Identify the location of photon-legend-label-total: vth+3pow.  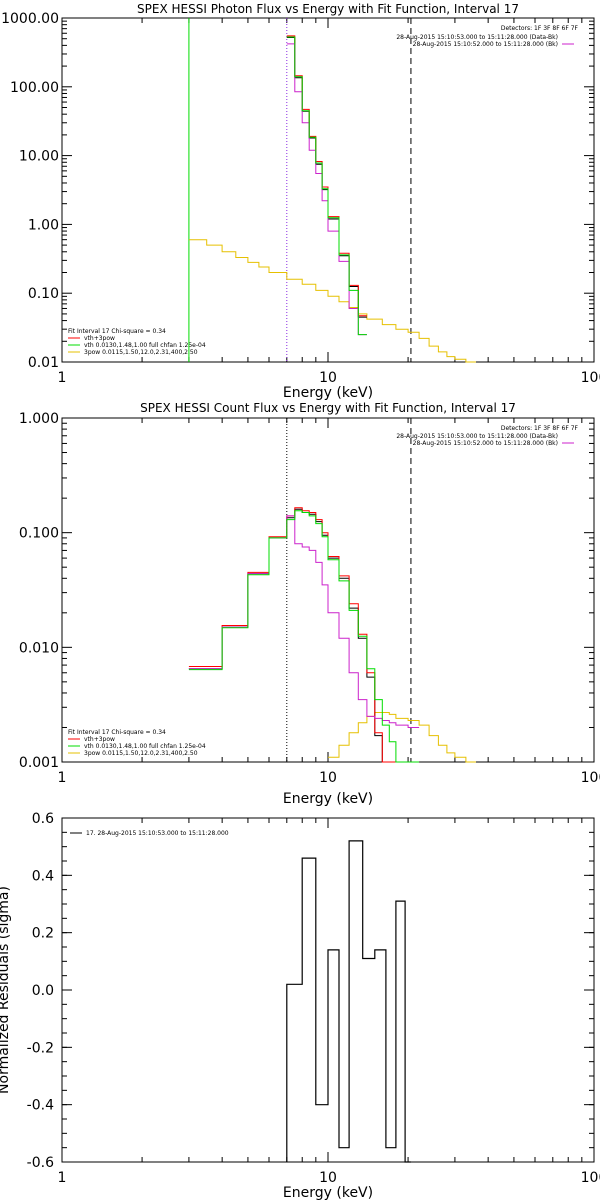
(99, 338).